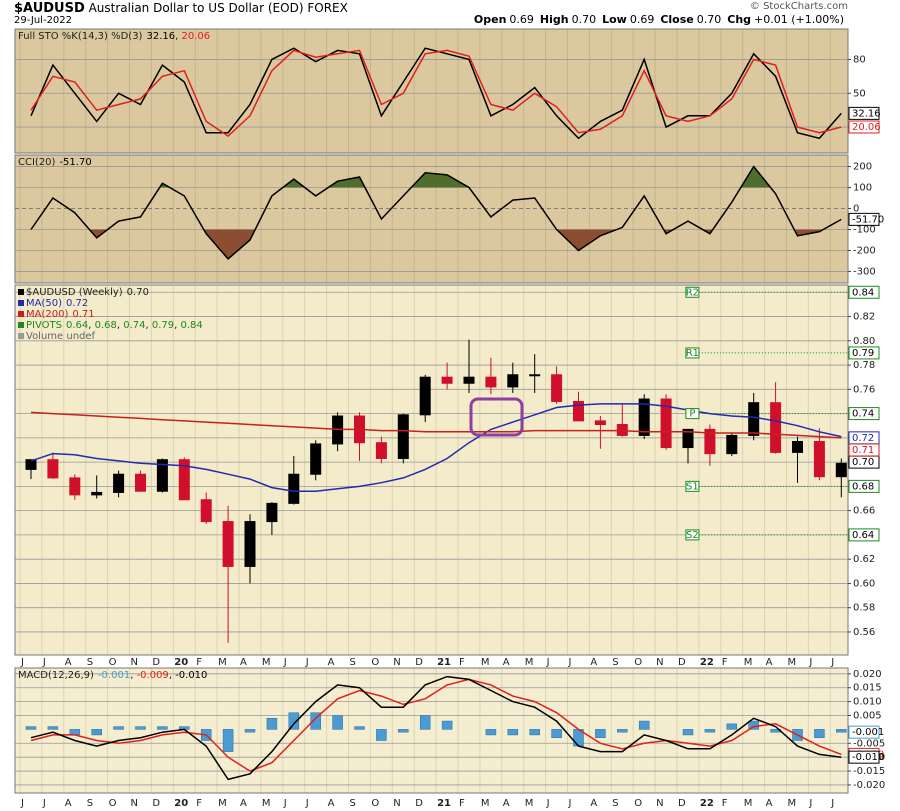 This screenshot has width=900, height=811. Describe the element at coordinates (869, 785) in the screenshot. I see `y-tick-label: -0.020` at that location.